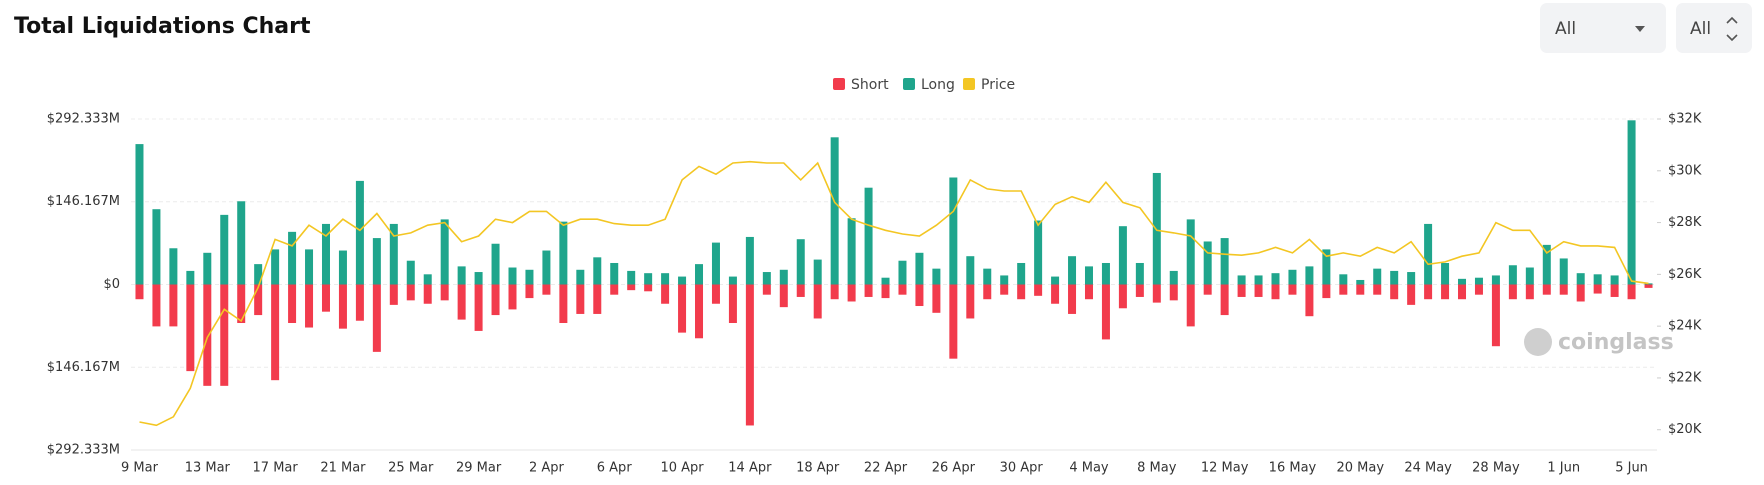  Describe the element at coordinates (1293, 468) in the screenshot. I see `x-tick-label: 16 May` at that location.